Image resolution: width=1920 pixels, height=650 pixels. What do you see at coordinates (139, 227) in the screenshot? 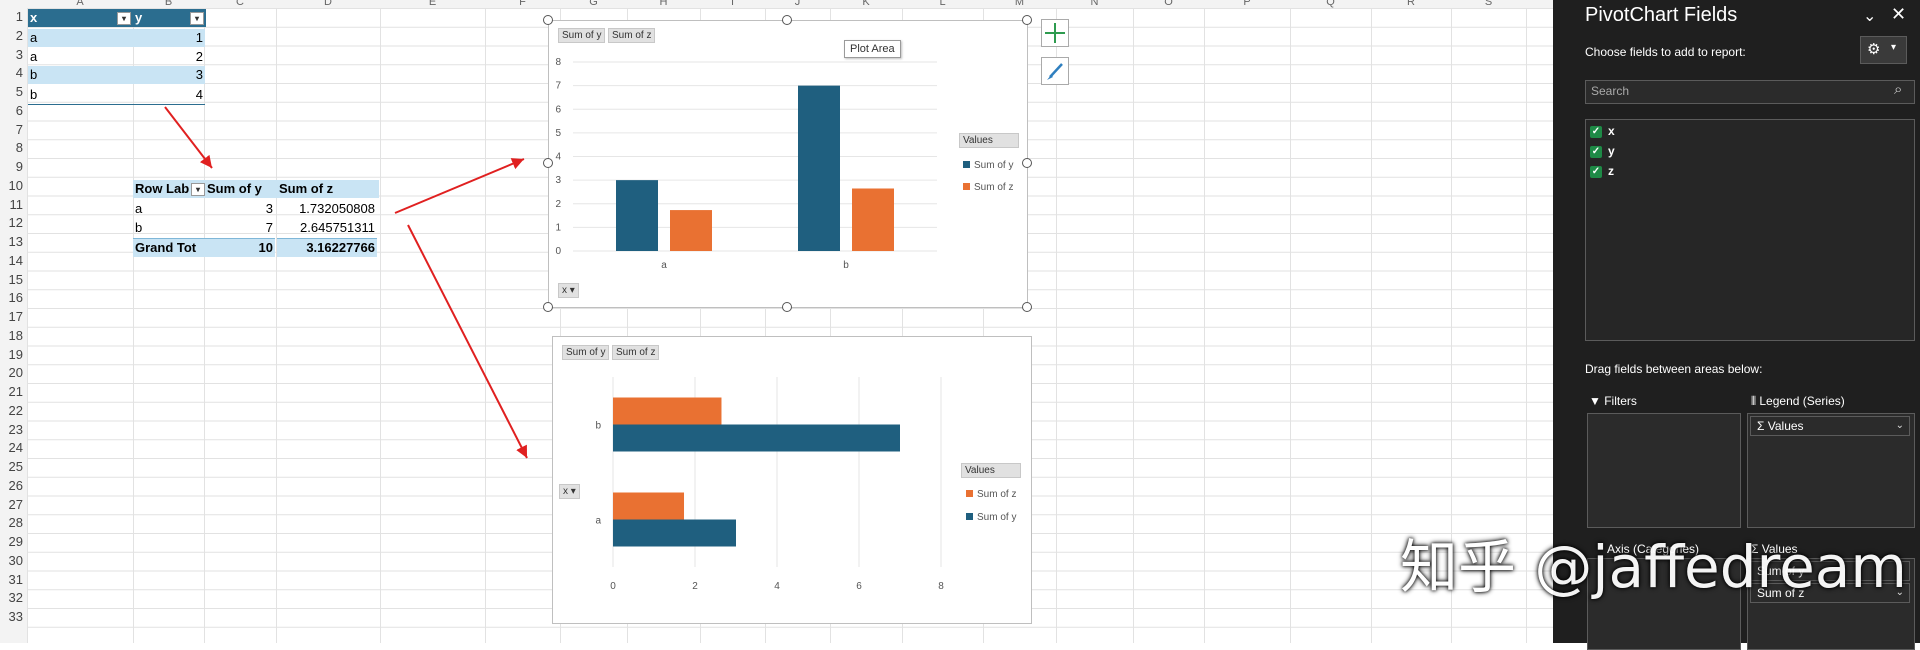
I see `pivot-cell: b` at bounding box center [139, 227].